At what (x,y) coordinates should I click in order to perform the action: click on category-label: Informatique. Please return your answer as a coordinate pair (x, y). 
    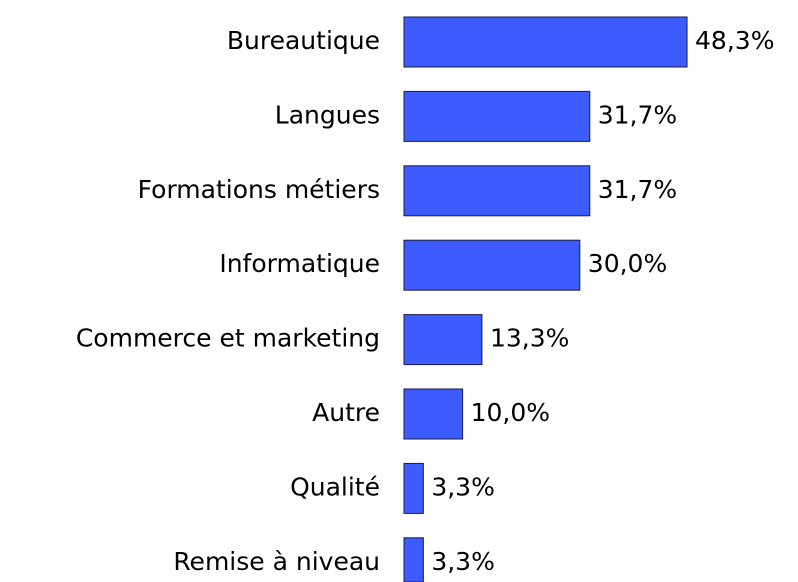
    Looking at the image, I should click on (299, 263).